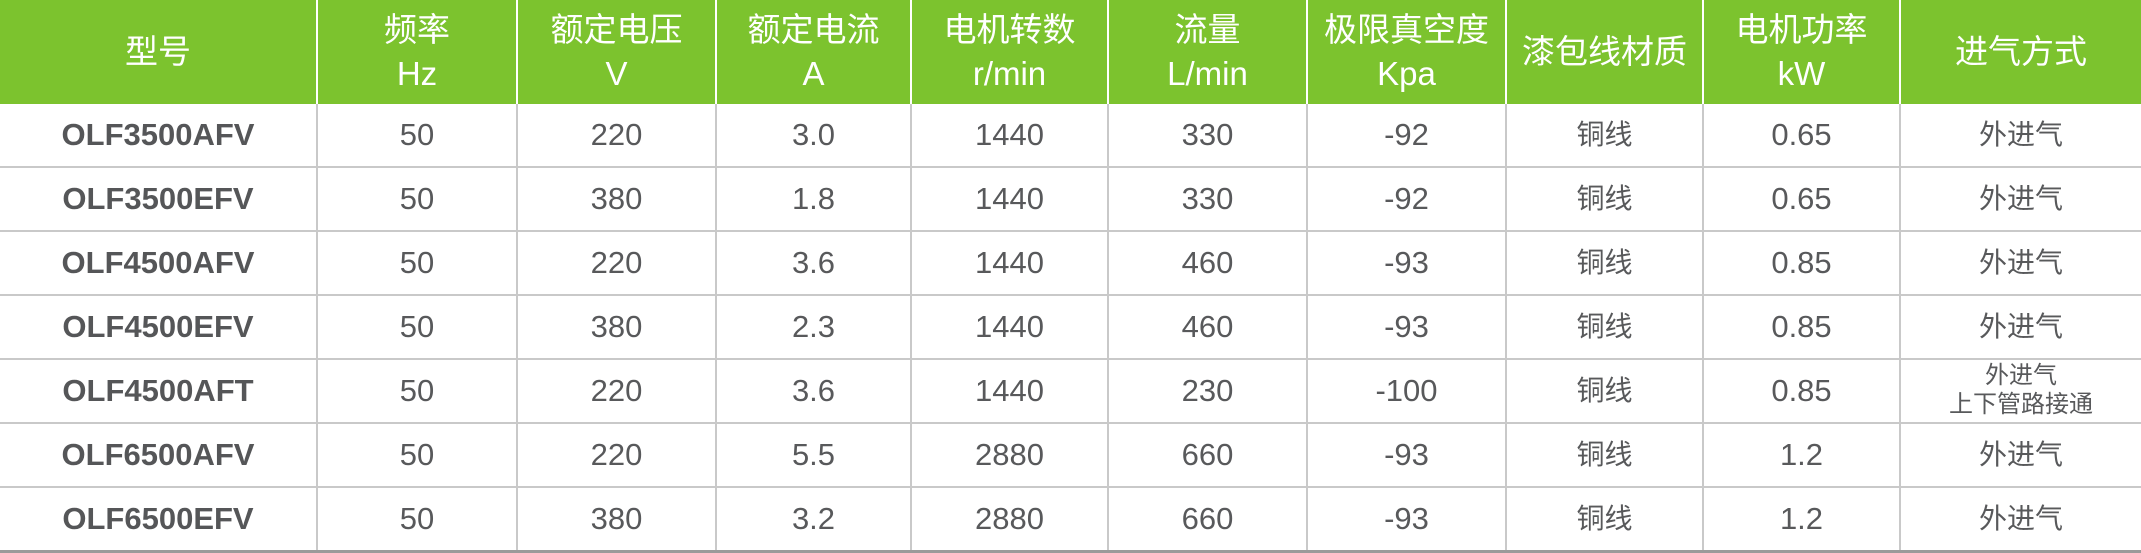 This screenshot has height=553, width=2141. What do you see at coordinates (1070, 519) in the screenshot?
I see `table-row: OLF6500EFV 50 380 3.2 2880 660 -93 铜线 1.2 外进气` at bounding box center [1070, 519].